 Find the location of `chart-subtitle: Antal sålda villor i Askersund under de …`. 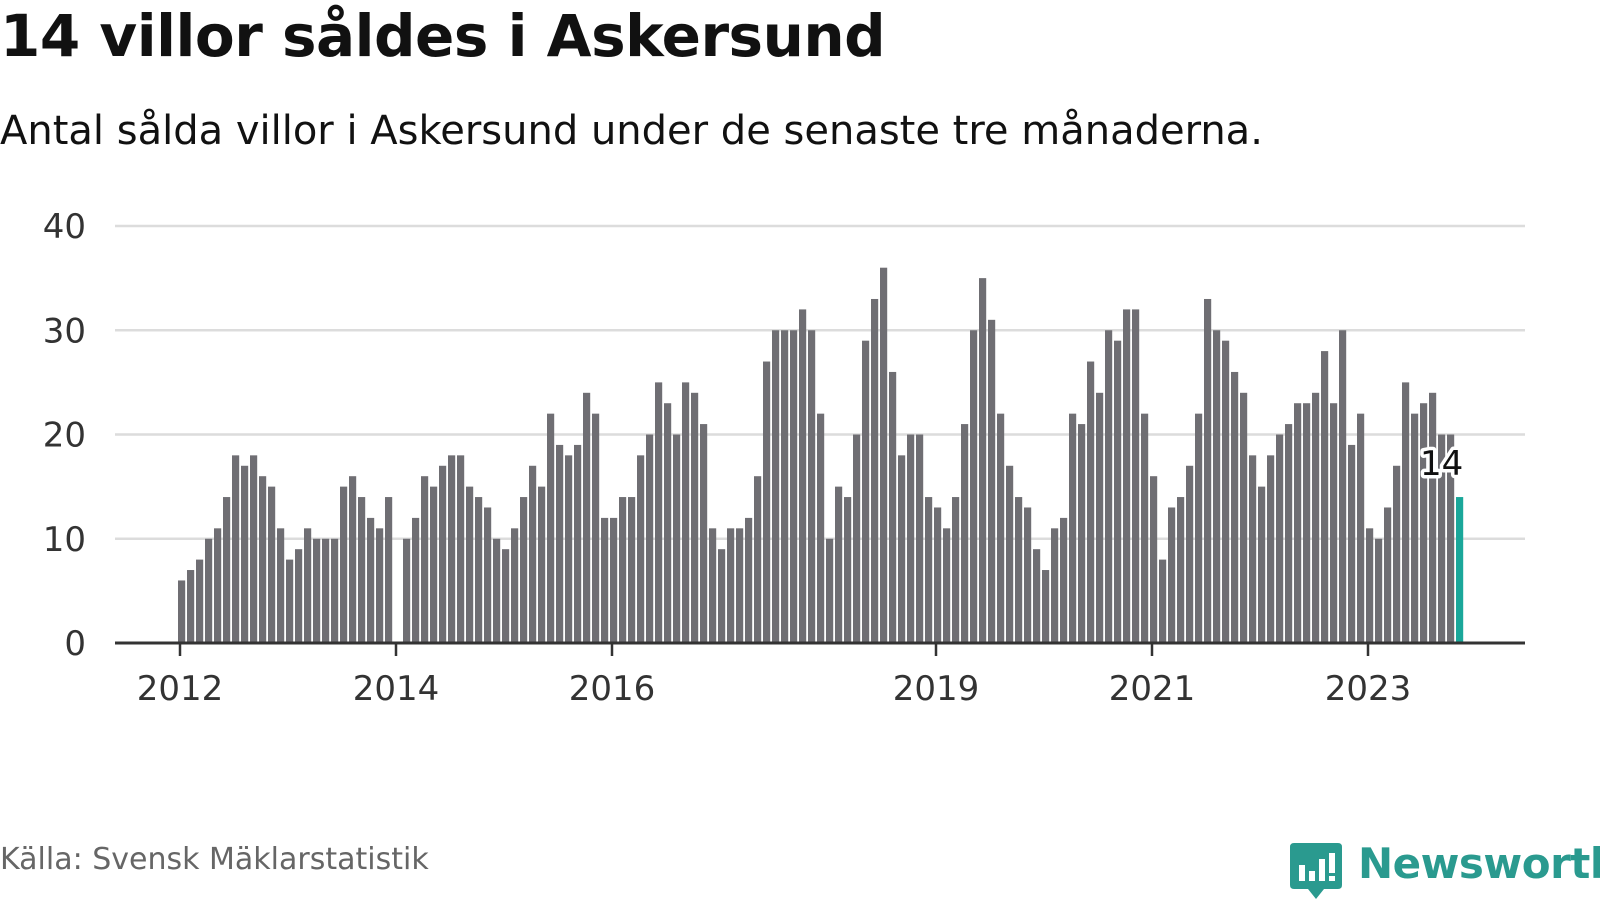

chart-subtitle: Antal sålda villor i Askersund under de … is located at coordinates (631, 131).